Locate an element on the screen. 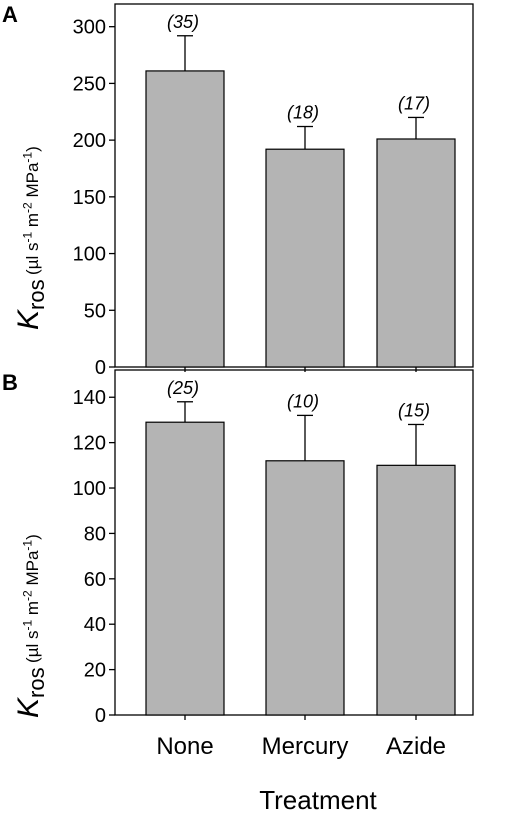  sample-size-annotation: (18) is located at coordinates (303, 113).